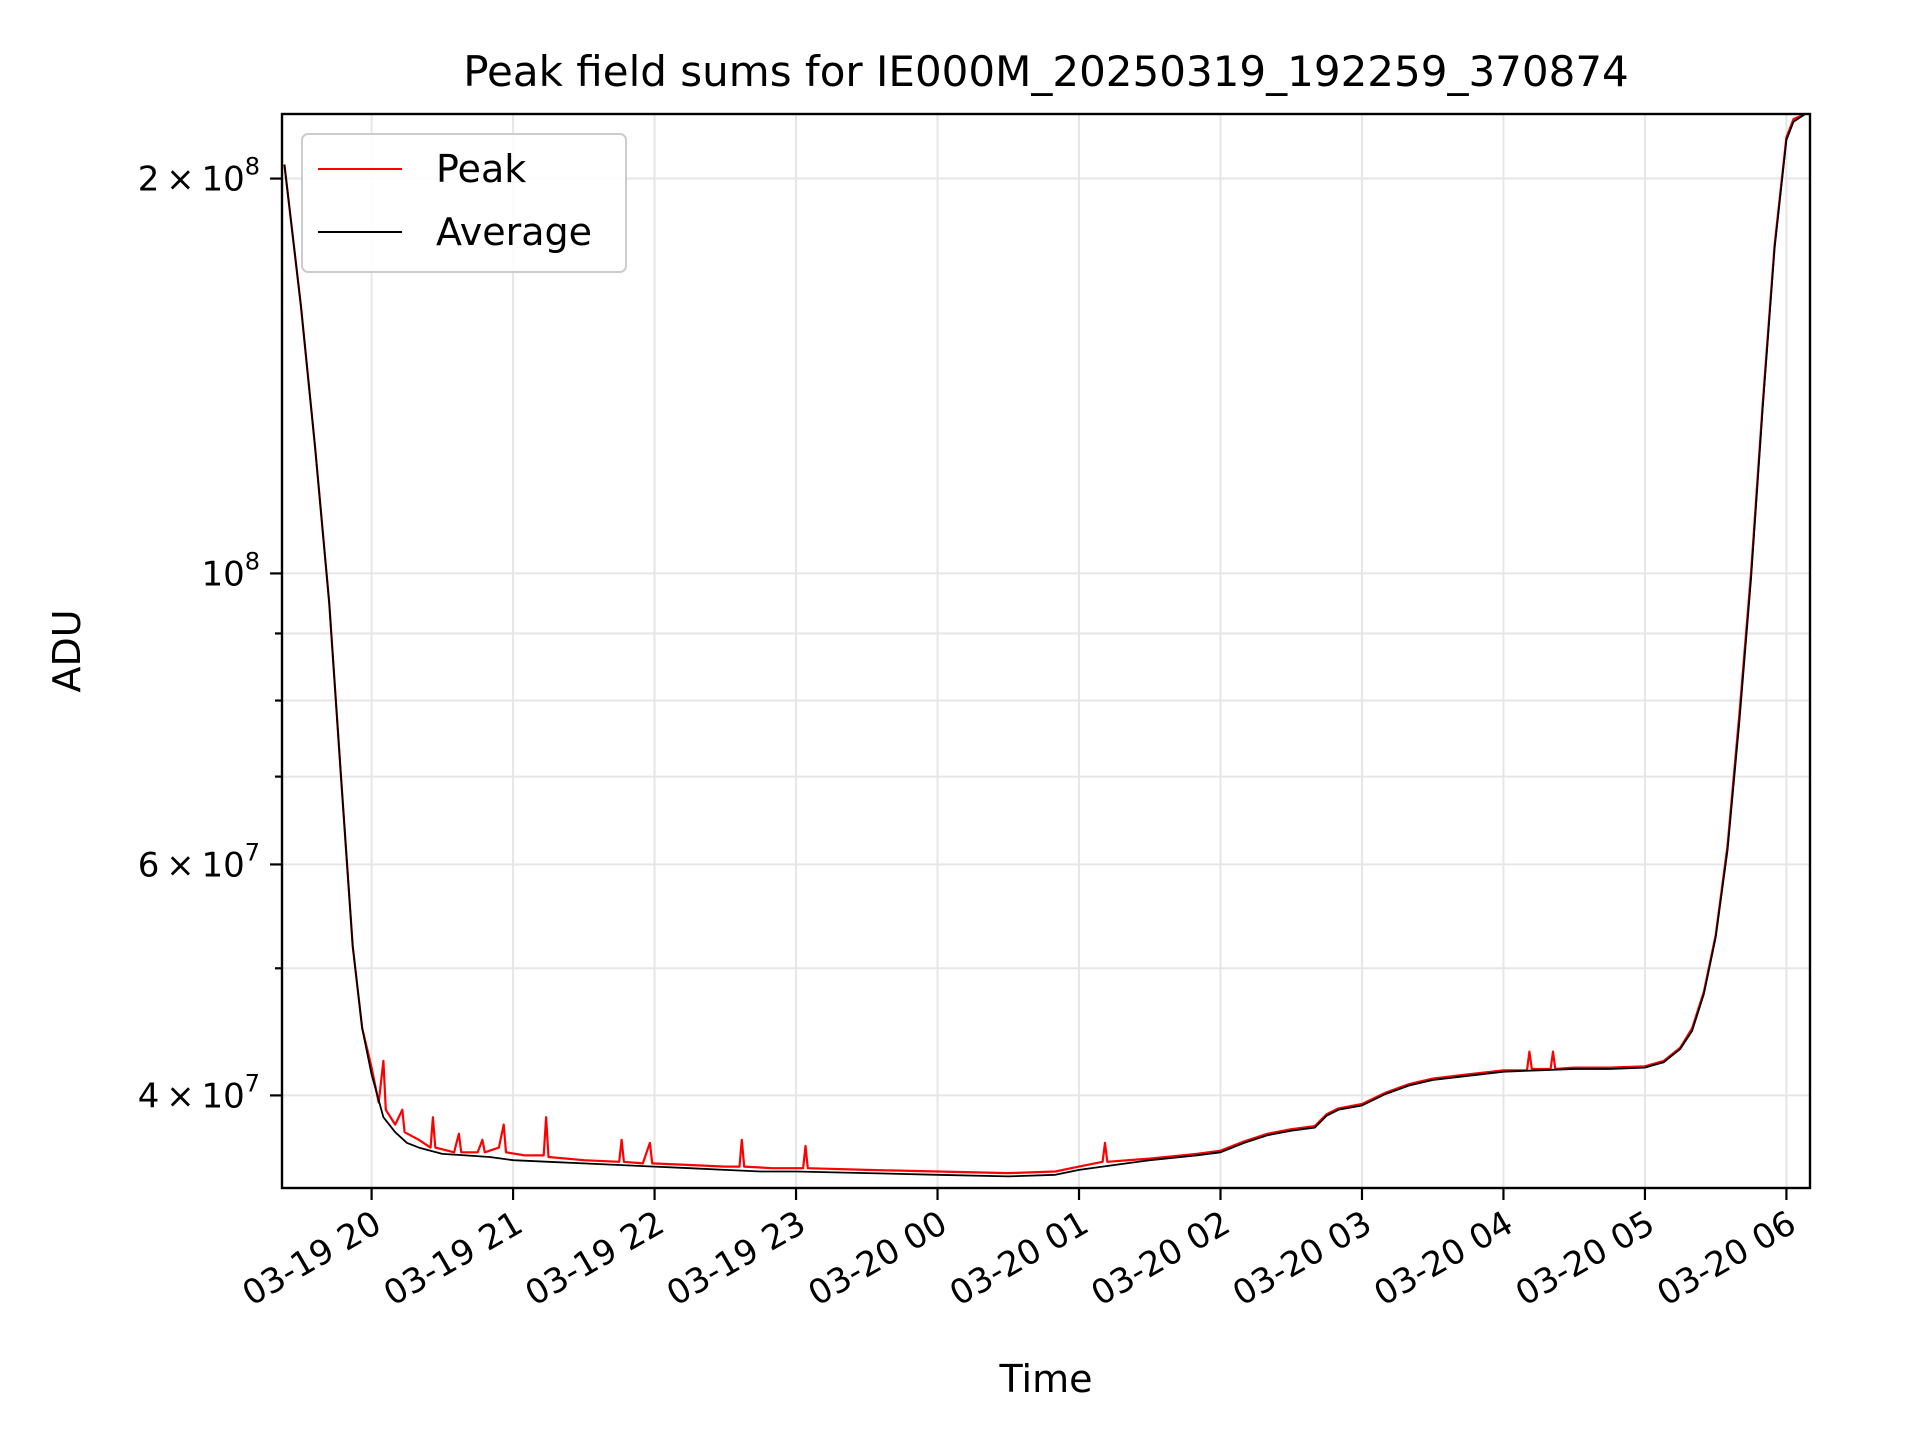 This screenshot has width=1920, height=1440. Describe the element at coordinates (1046, 1379) in the screenshot. I see `x-axis-label: Time` at that location.